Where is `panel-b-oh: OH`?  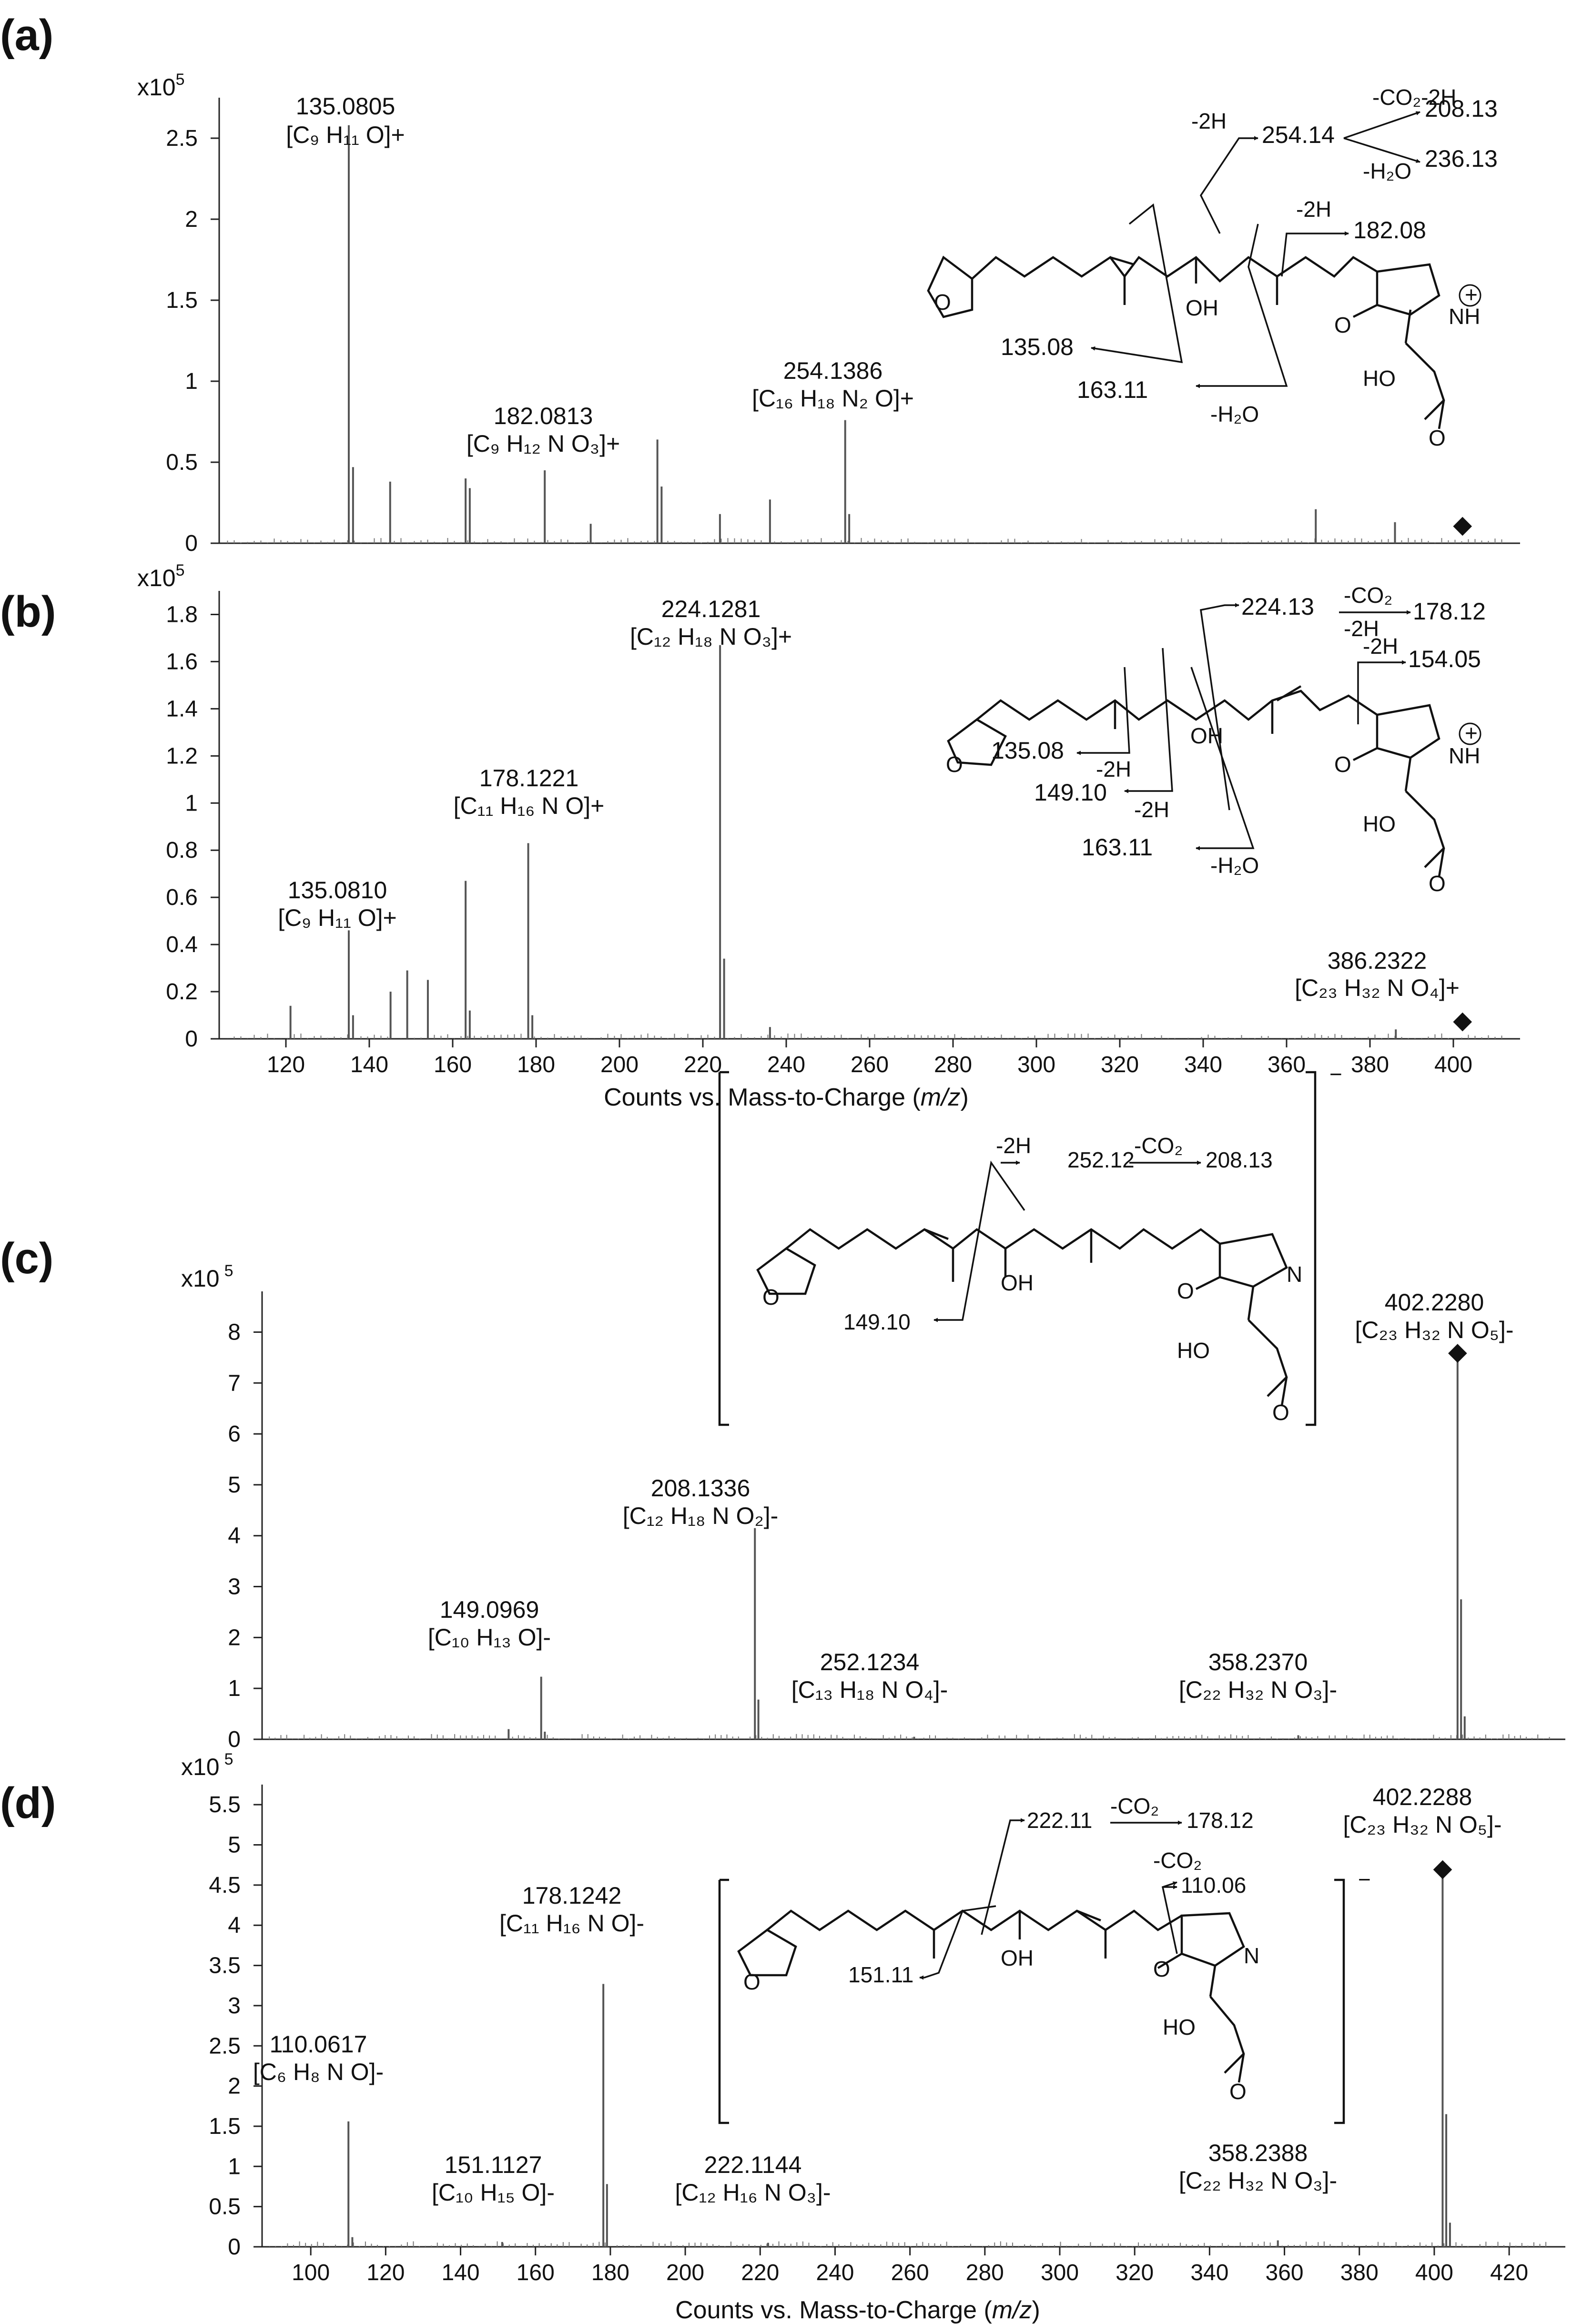
panel-b-oh: OH is located at coordinates (1206, 736).